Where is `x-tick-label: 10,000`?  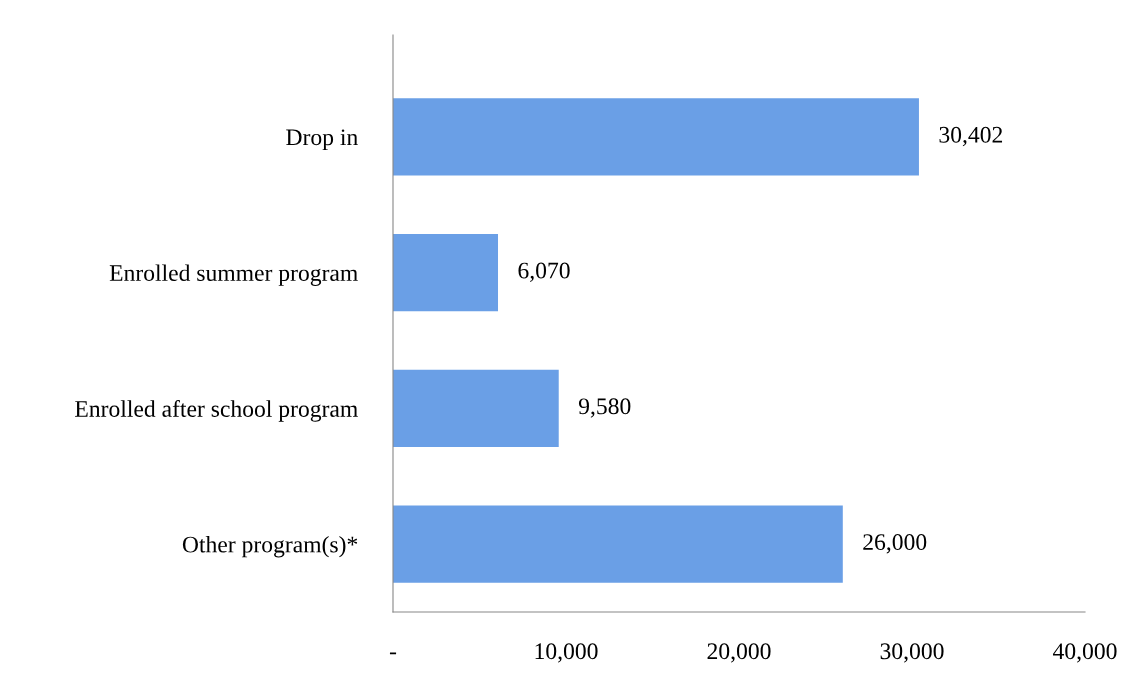 x-tick-label: 10,000 is located at coordinates (566, 653).